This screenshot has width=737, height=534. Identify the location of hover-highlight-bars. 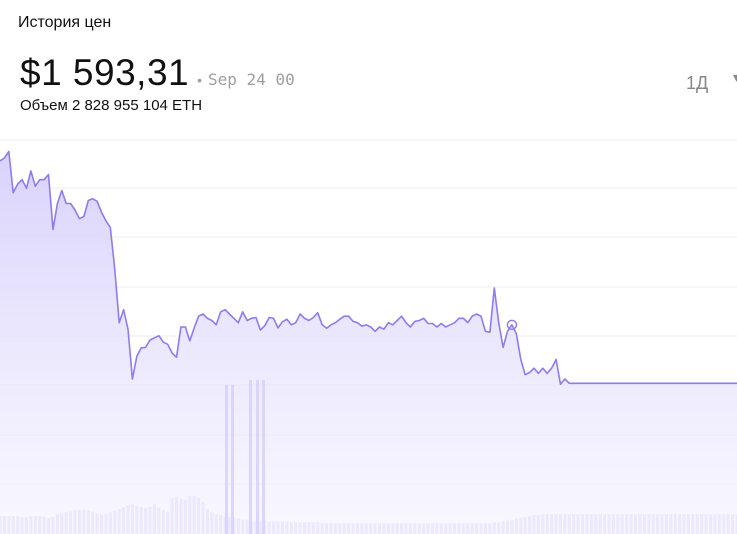
(245, 457).